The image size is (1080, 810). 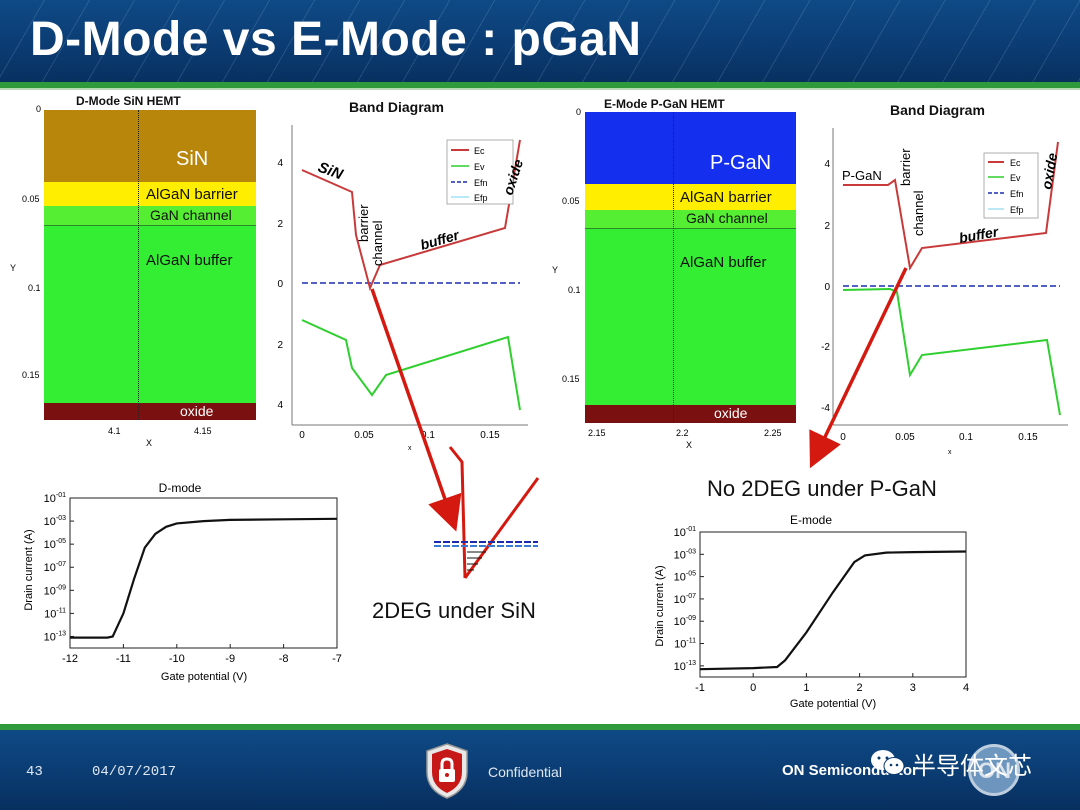 What do you see at coordinates (966, 688) in the screenshot?
I see `emode-xtick-label: 4` at bounding box center [966, 688].